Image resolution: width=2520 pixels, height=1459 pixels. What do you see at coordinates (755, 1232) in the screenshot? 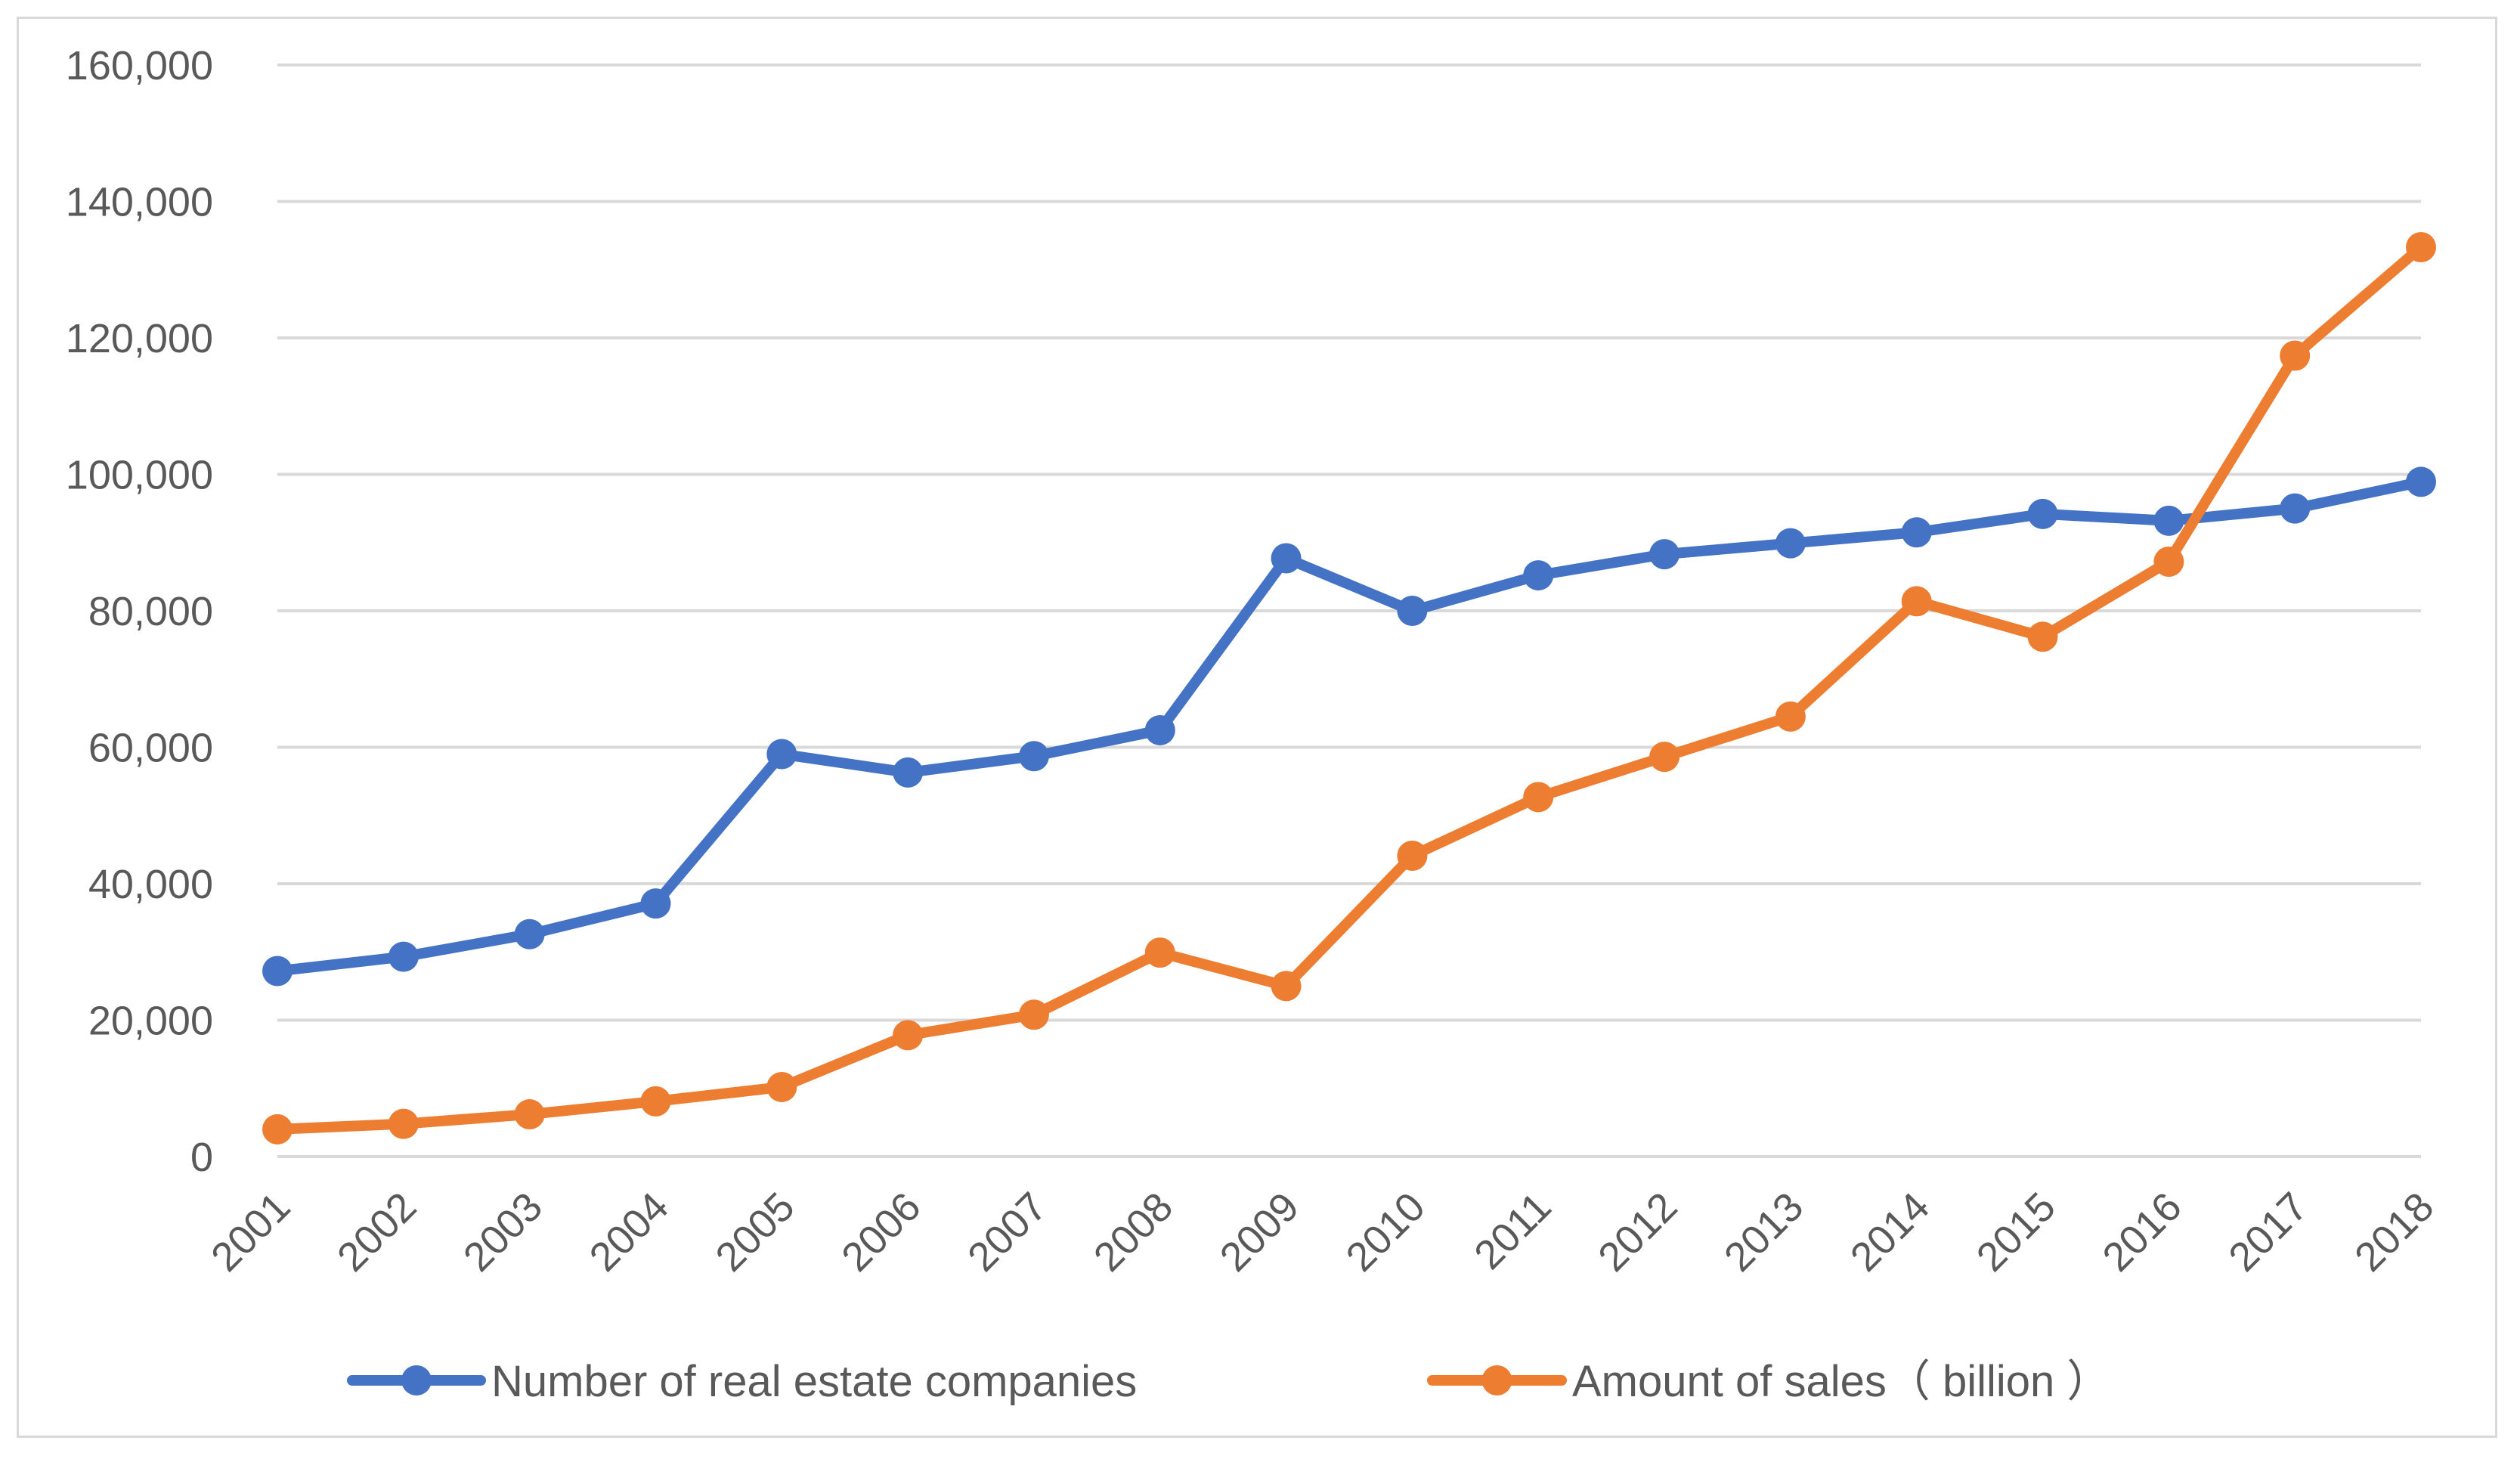
I see `x-tick-label: 2005` at bounding box center [755, 1232].